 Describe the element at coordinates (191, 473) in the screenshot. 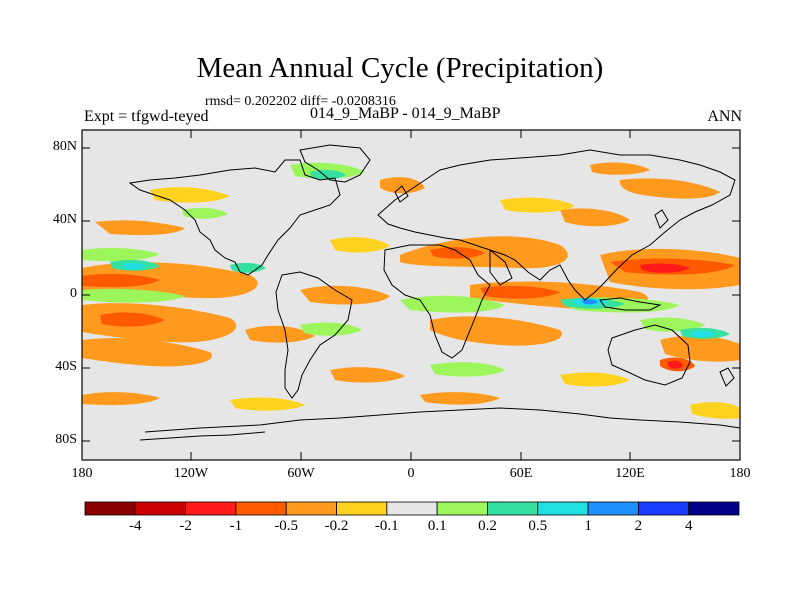

I see `lon-label-120w: 120W` at that location.